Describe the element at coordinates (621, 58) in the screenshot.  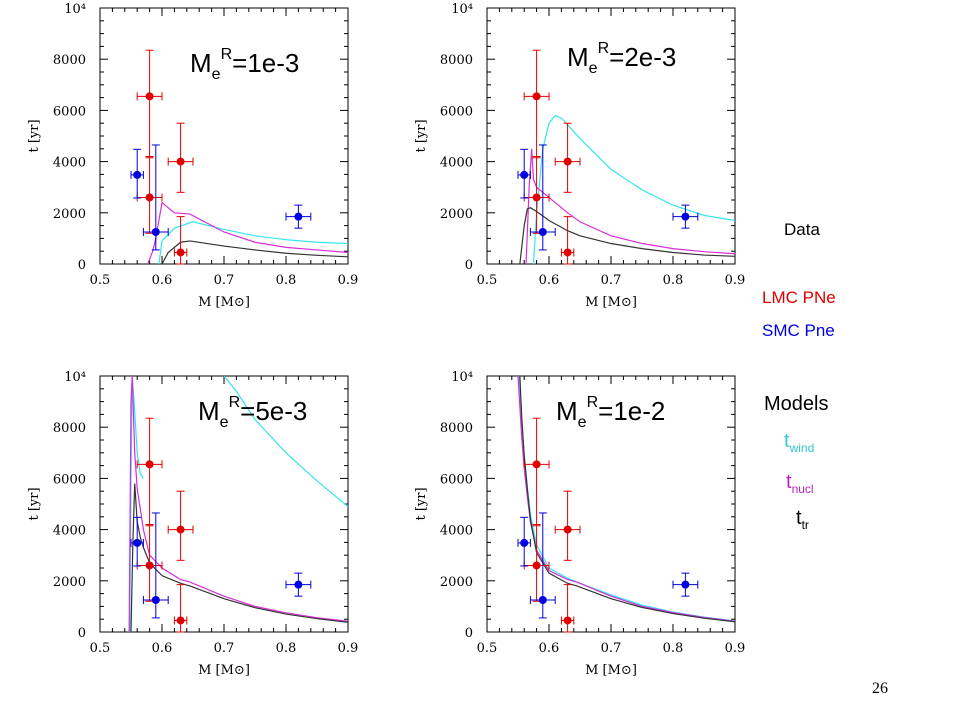
I see `panel-title: MeR=2e-3` at that location.